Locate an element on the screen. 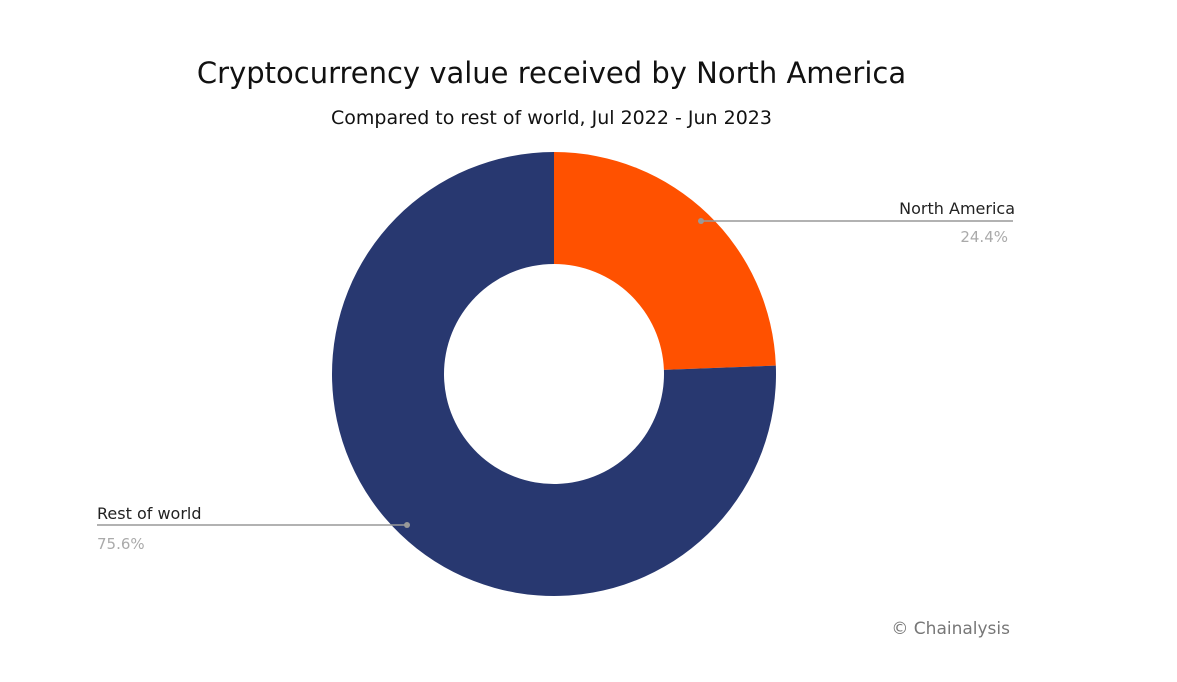 The image size is (1177, 682). leader-dot-north-america is located at coordinates (701, 221).